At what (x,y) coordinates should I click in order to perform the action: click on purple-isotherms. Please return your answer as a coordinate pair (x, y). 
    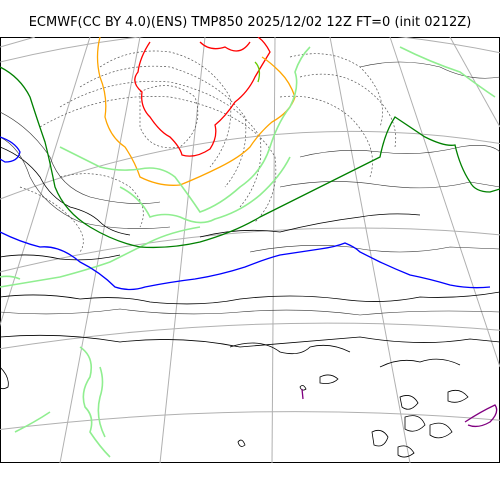
    Looking at the image, I should click on (399, 408).